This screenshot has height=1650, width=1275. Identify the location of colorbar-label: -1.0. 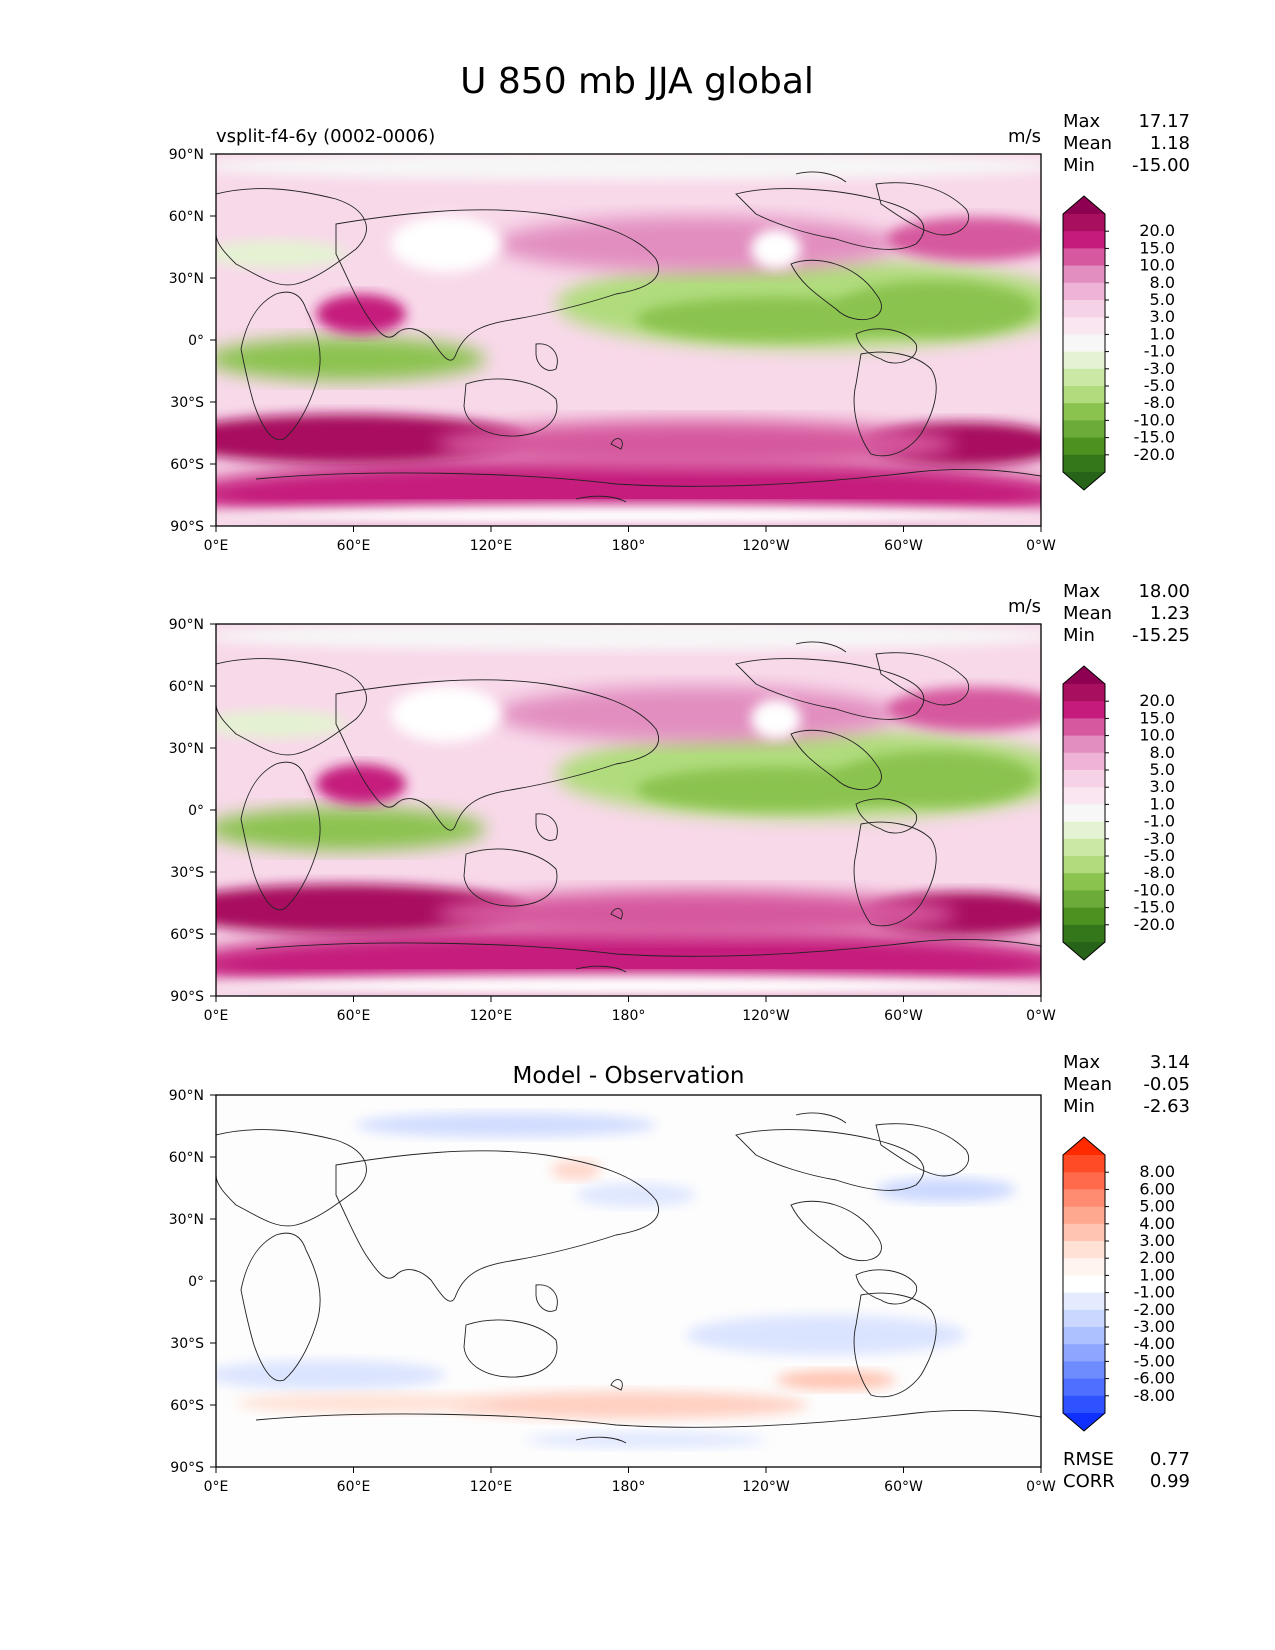
(1159, 351).